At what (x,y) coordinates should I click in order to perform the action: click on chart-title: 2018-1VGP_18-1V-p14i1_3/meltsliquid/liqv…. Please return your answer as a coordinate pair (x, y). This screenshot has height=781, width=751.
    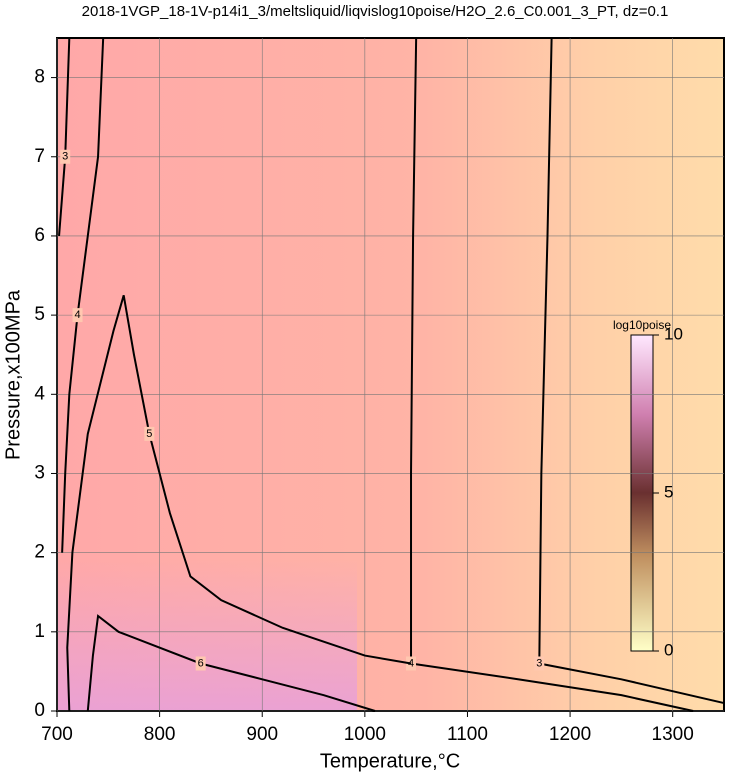
    Looking at the image, I should click on (375, 11).